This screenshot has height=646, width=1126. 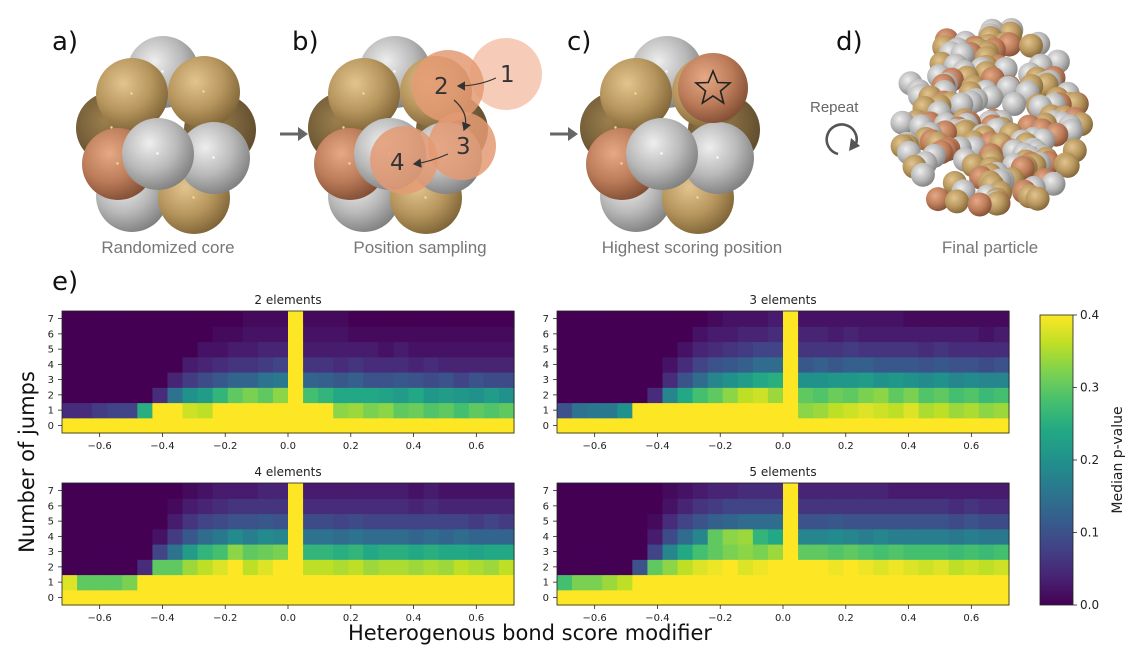 I want to click on y-tick-label: 3, so click(x=546, y=380).